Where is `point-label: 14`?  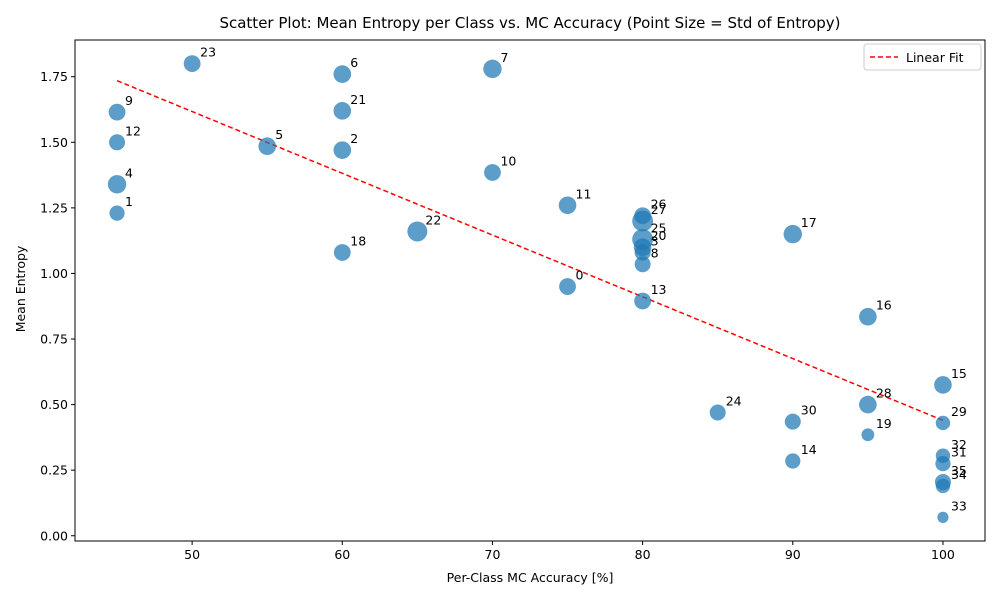 point-label: 14 is located at coordinates (809, 449).